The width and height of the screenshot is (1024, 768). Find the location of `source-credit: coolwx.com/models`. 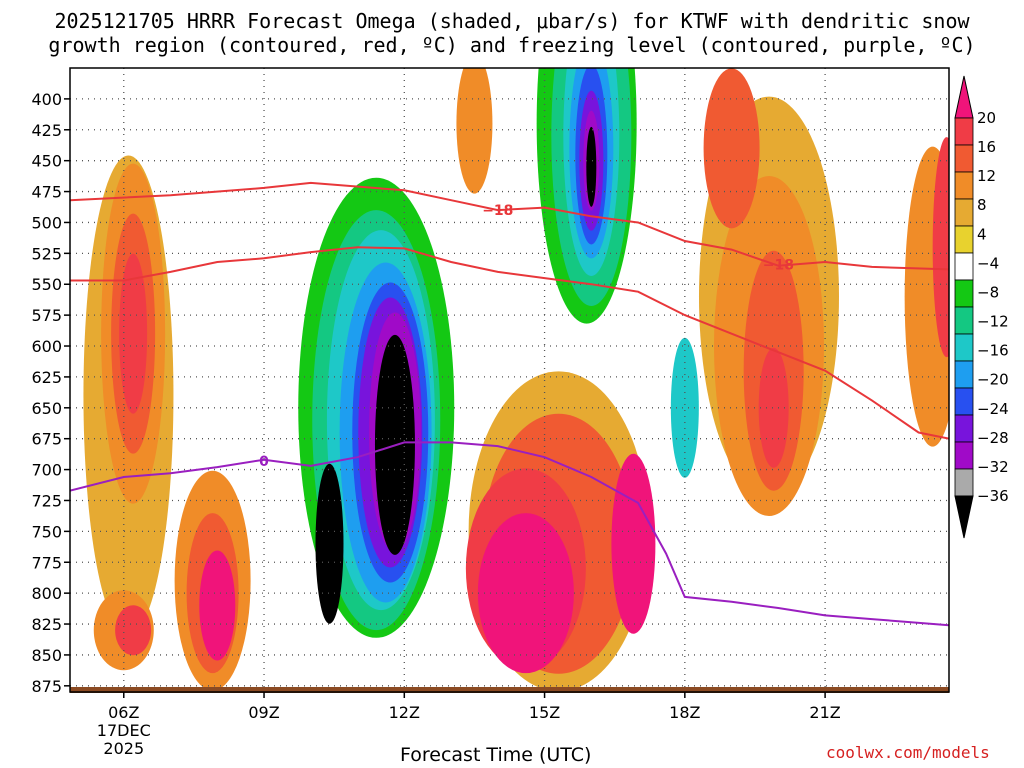

source-credit: coolwx.com/models is located at coordinates (908, 752).